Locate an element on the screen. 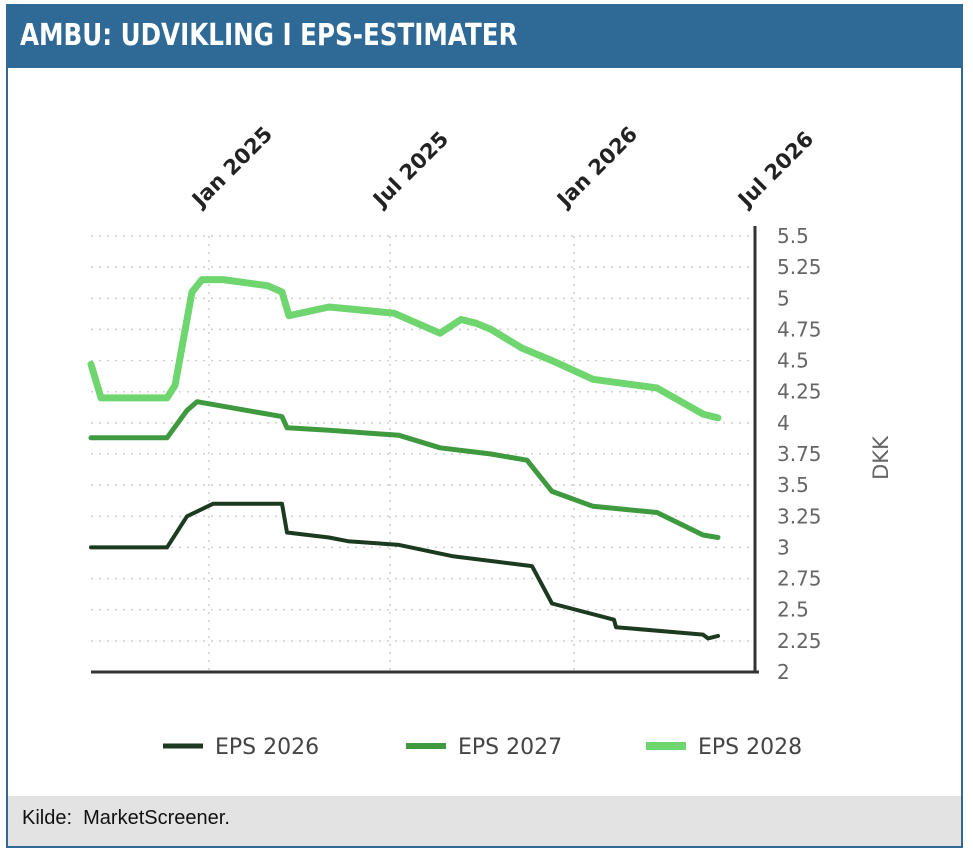 This screenshot has width=973, height=856. source-bar: Kilde: MarketScreener. is located at coordinates (484, 821).